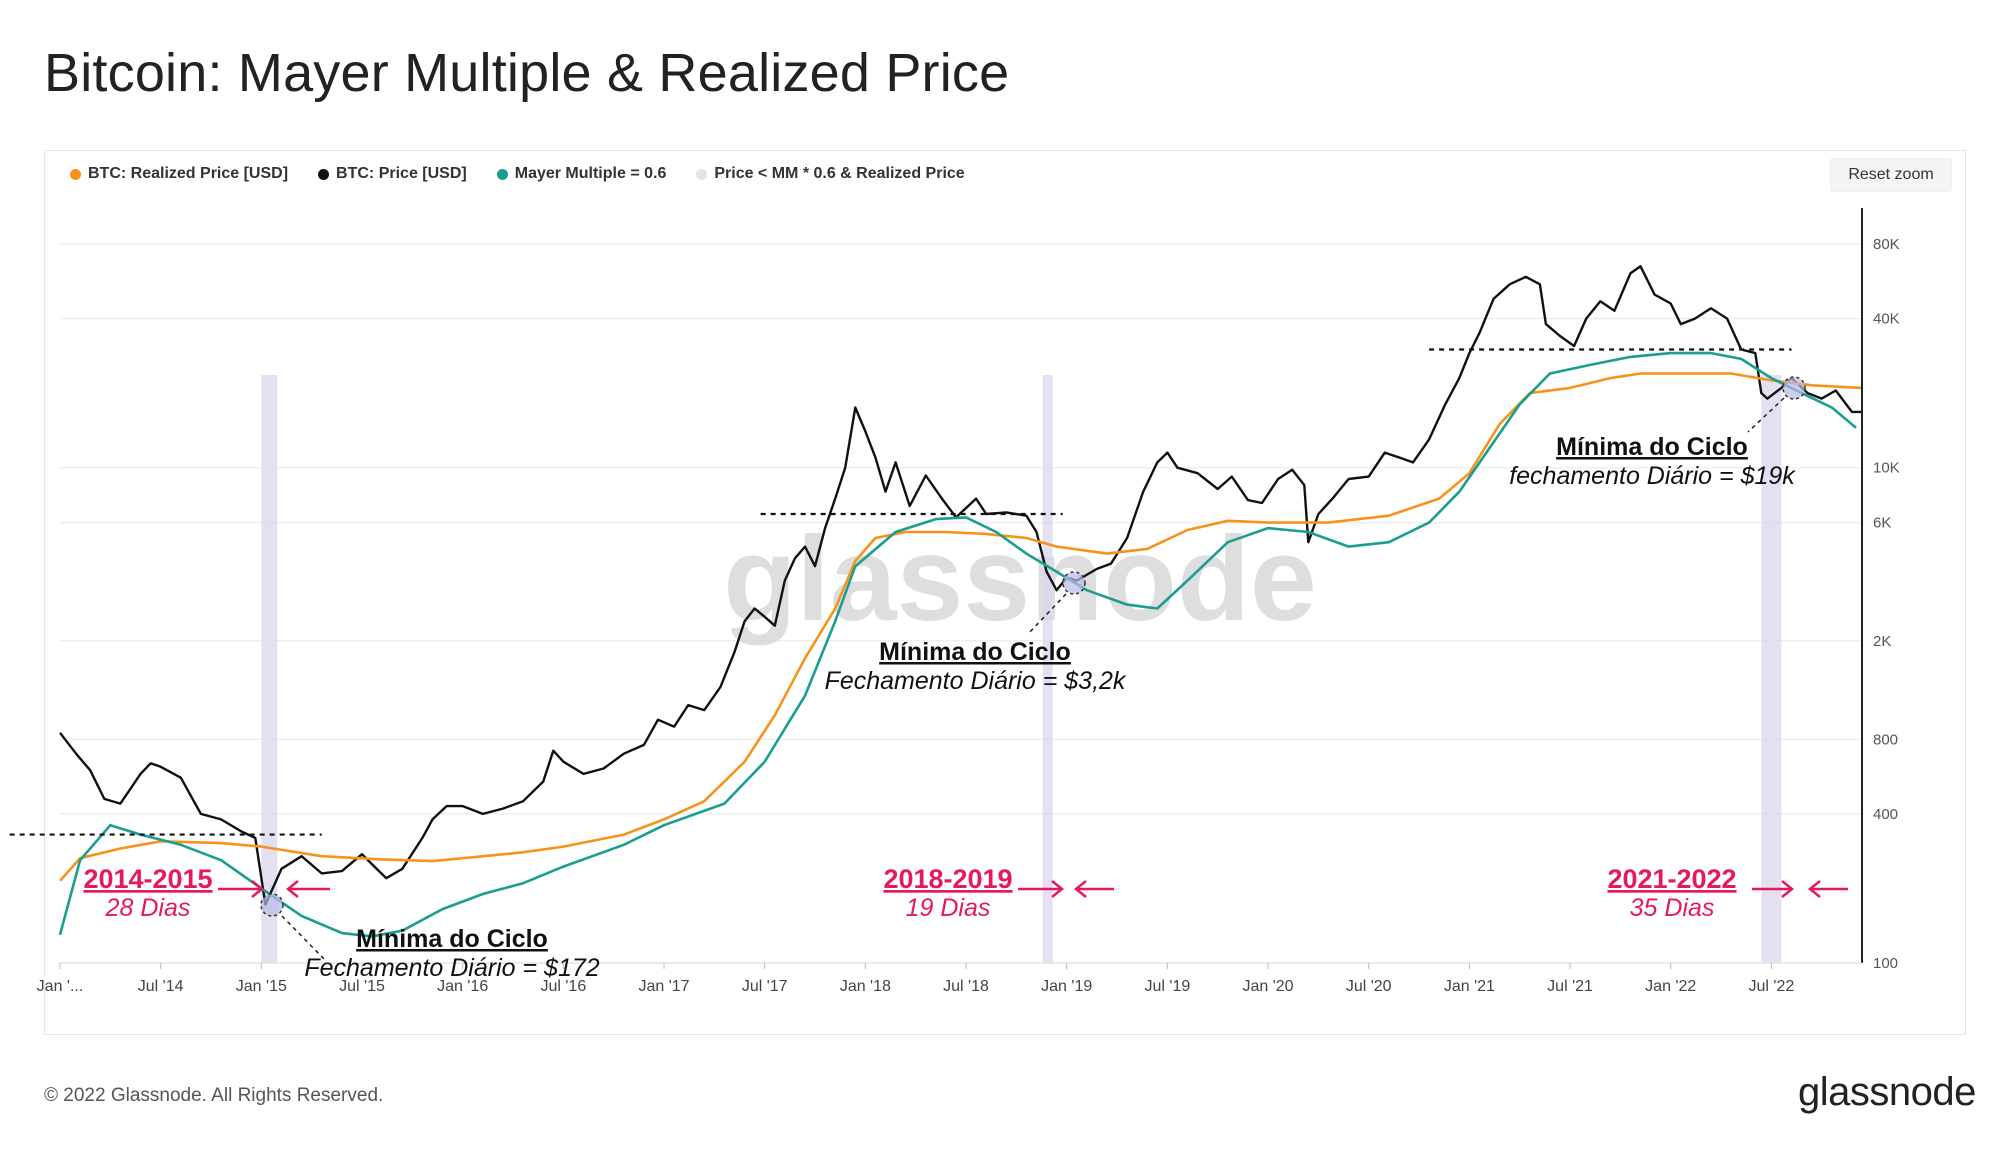 The image size is (2000, 1152). Describe the element at coordinates (1066, 986) in the screenshot. I see `x-tick-label: Jan '19` at that location.